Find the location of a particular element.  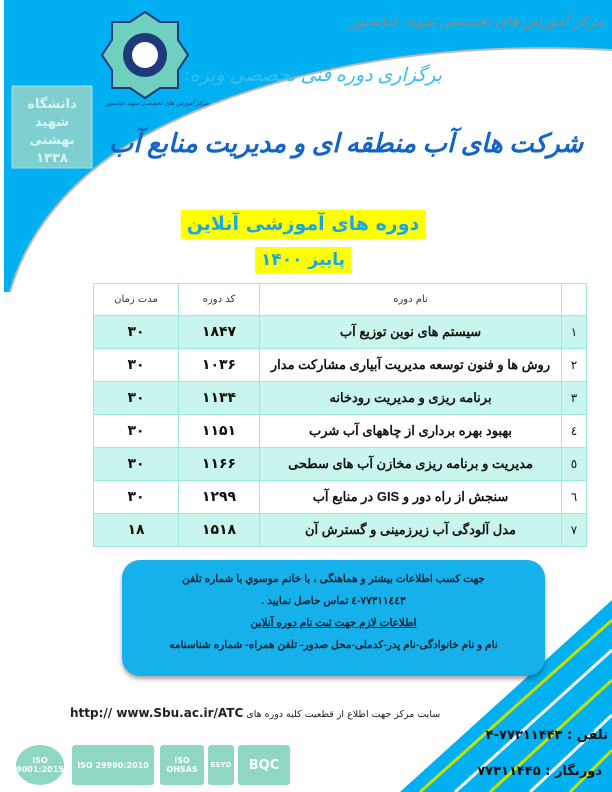

cell-num: ٤ is located at coordinates (574, 431).